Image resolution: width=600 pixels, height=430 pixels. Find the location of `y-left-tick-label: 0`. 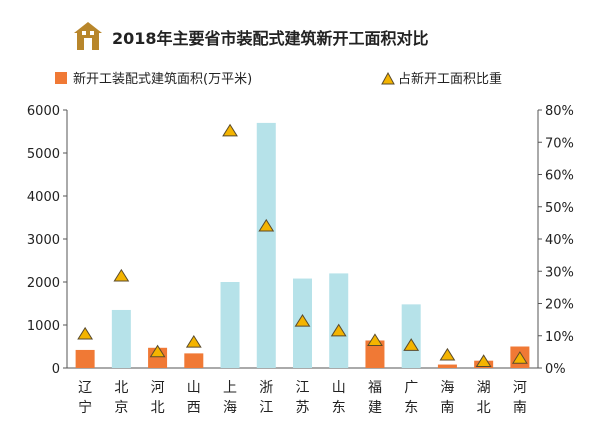

y-left-tick-label: 0 is located at coordinates (56, 369).